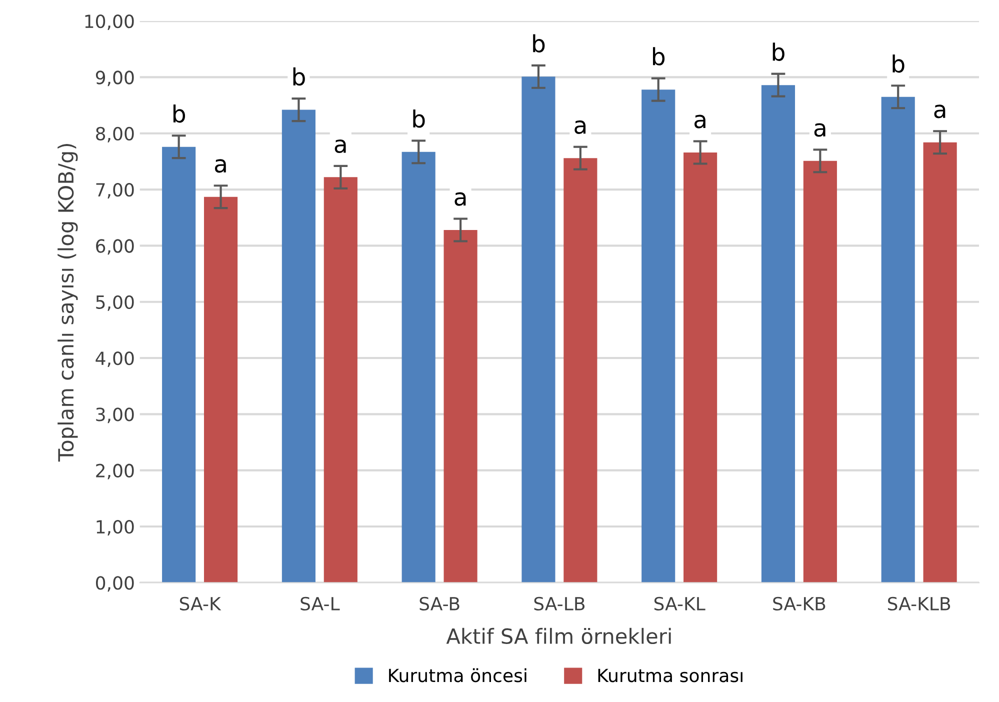 This screenshot has width=999, height=702. Describe the element at coordinates (115, 359) in the screenshot. I see `y-tick-label: 4,00` at that location.